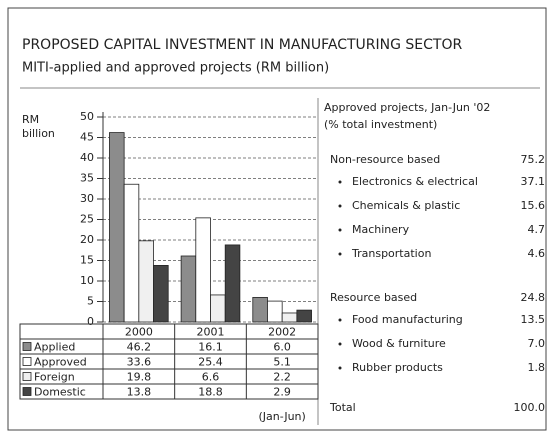 The height and width of the screenshot is (437, 554). I want to click on y-tick-label: 40, so click(87, 157).